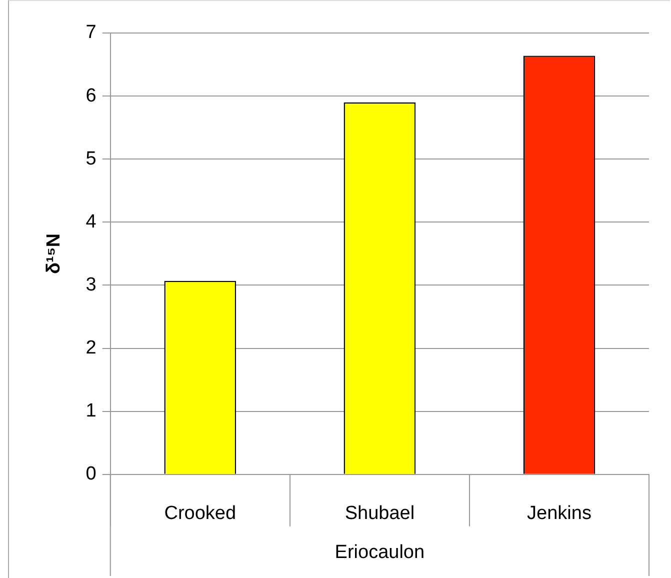  I want to click on x-axis-title: Eriocaulon, so click(379, 552).